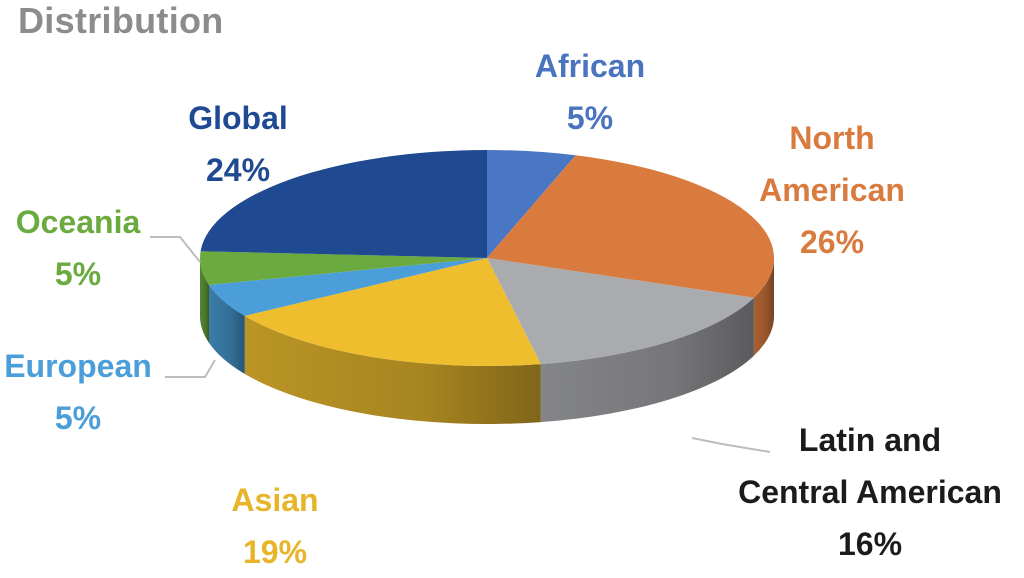  What do you see at coordinates (175, 249) in the screenshot?
I see `leader-line-oceania` at bounding box center [175, 249].